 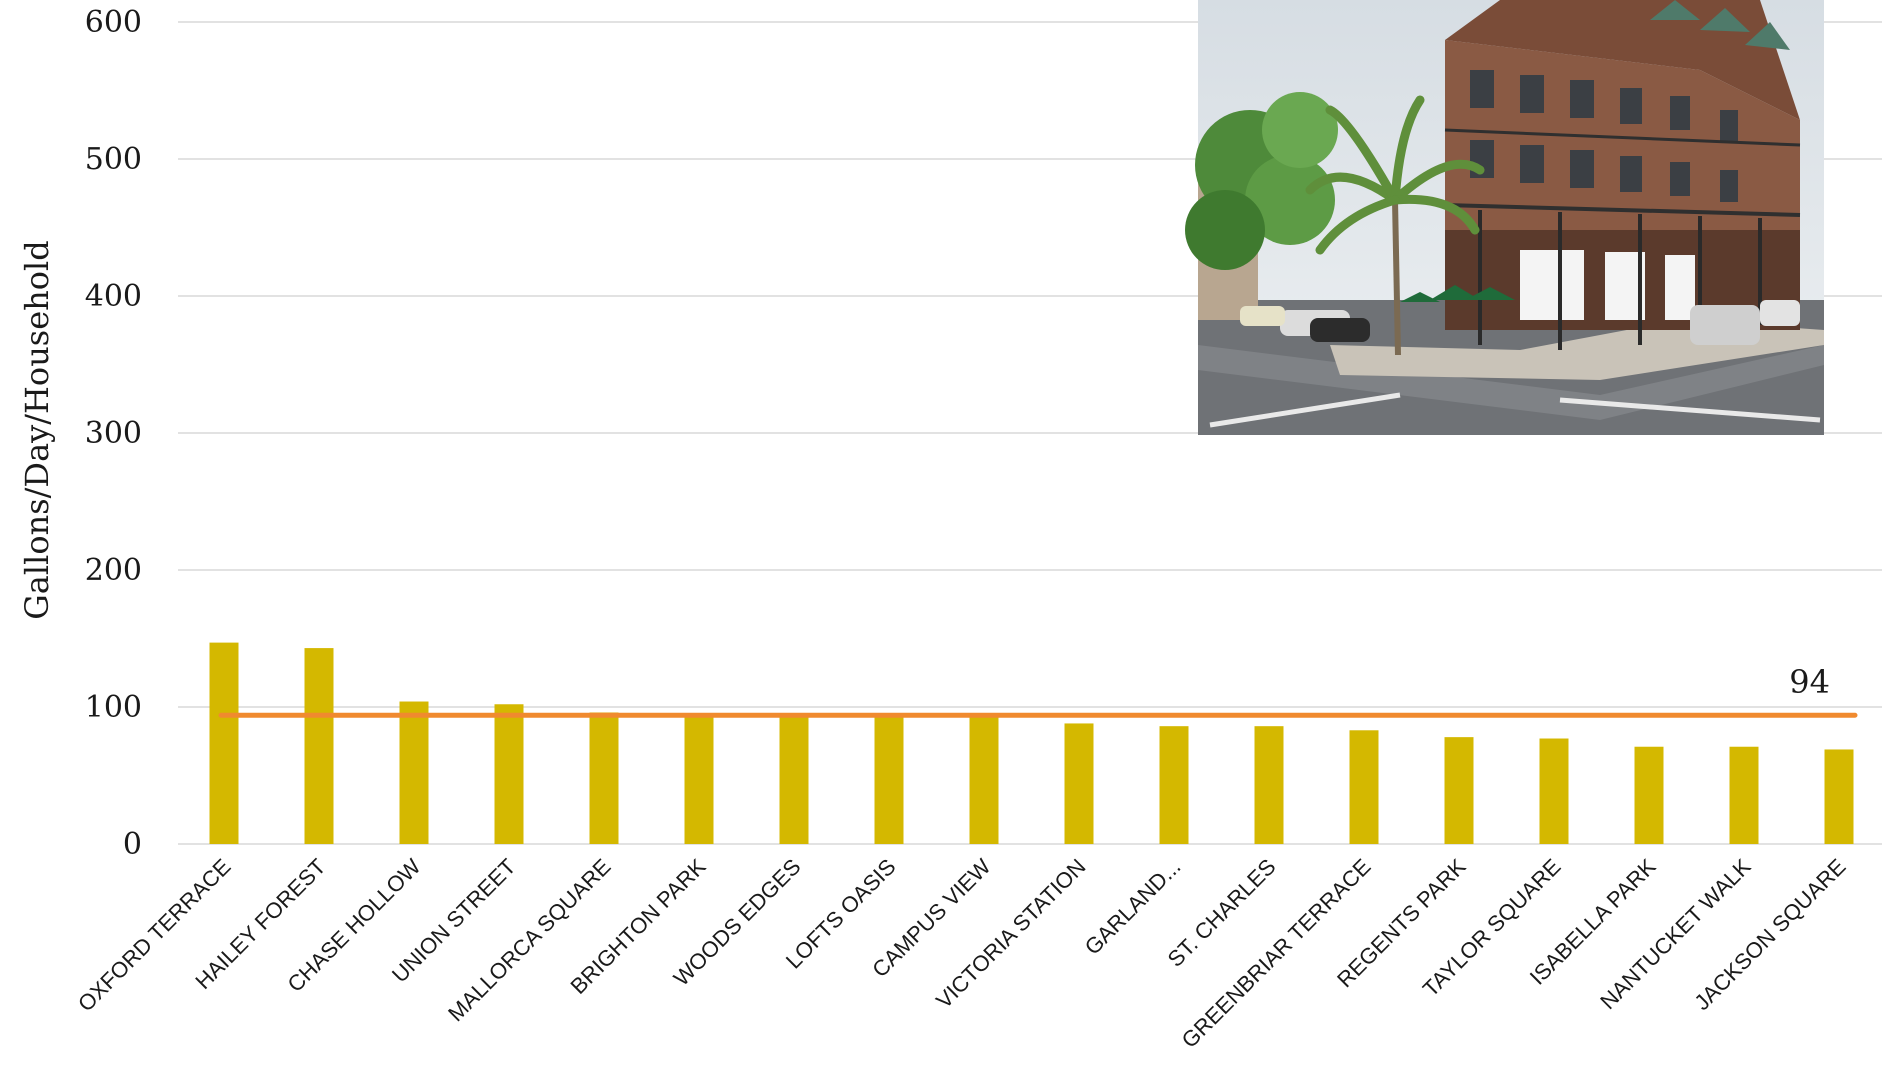 I want to click on y-tick-label: 400, so click(x=113, y=296).